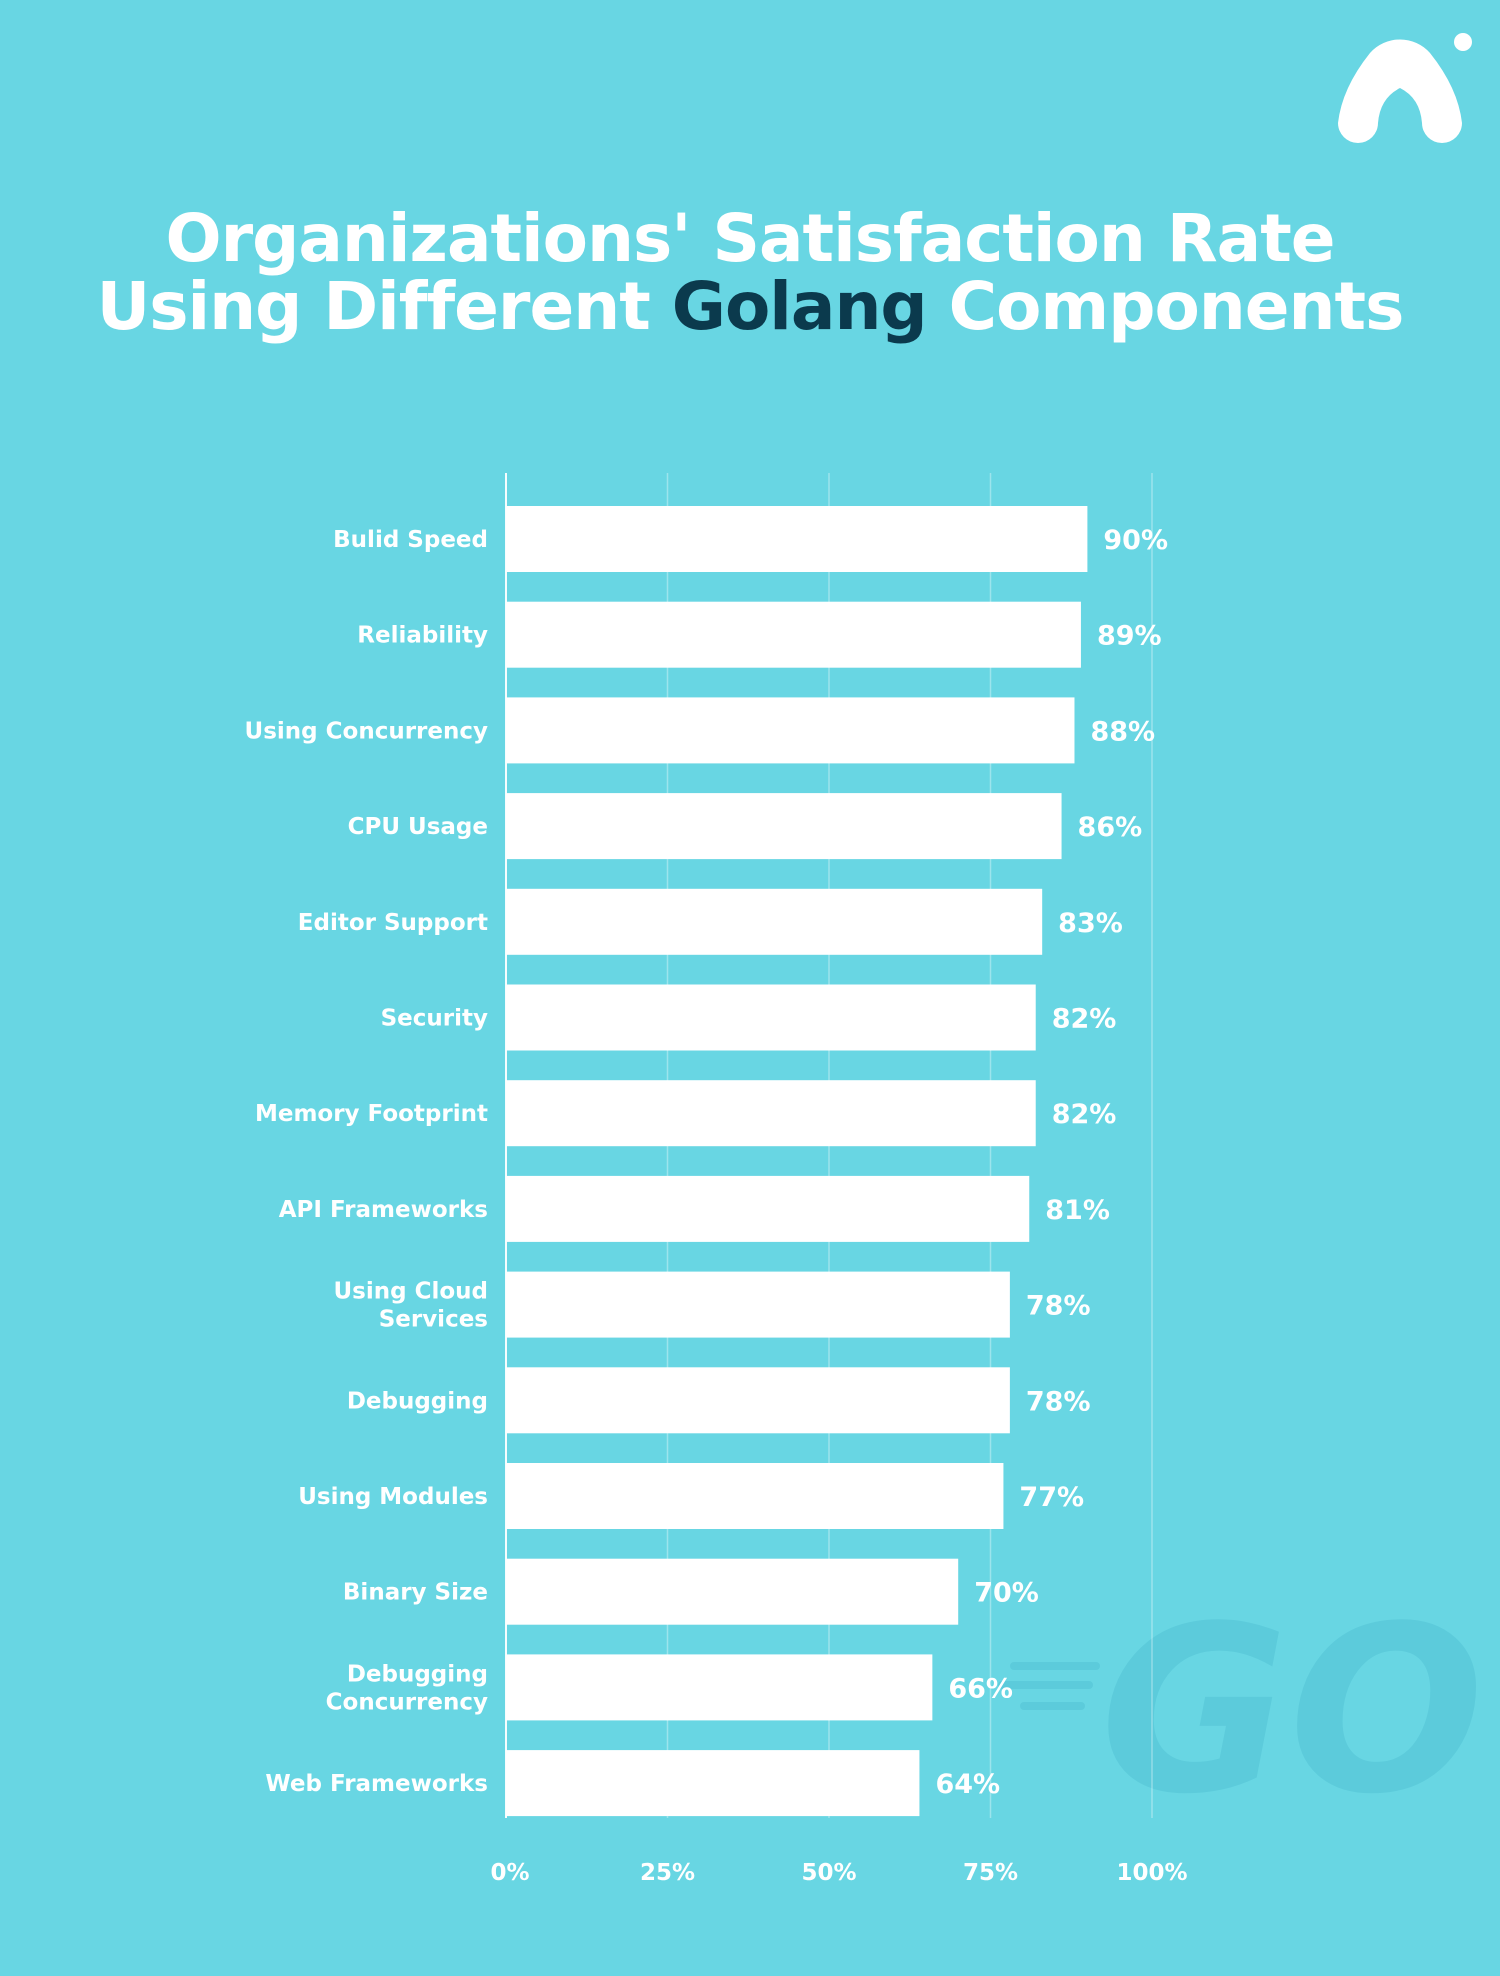  I want to click on category-label-8-line-1: Services, so click(433, 1320).